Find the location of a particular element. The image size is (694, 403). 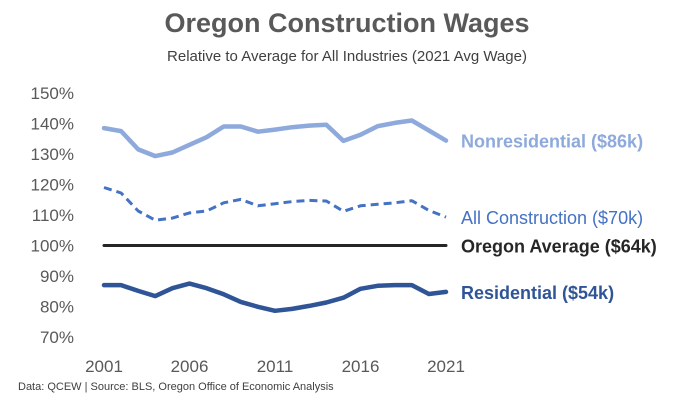

series-label-oregon-average-64k: Oregon Average ($64k) is located at coordinates (559, 247).